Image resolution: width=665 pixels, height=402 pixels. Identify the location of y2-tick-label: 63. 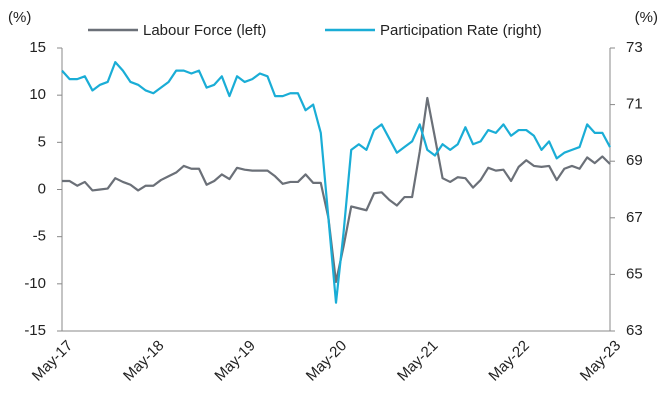
(634, 330).